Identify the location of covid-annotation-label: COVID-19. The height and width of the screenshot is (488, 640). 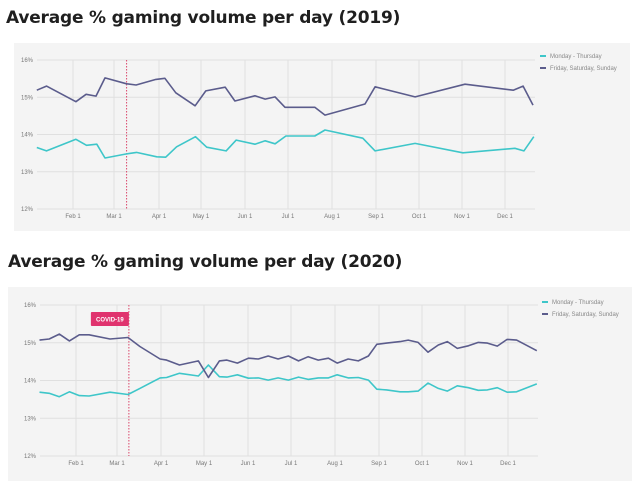
(110, 321).